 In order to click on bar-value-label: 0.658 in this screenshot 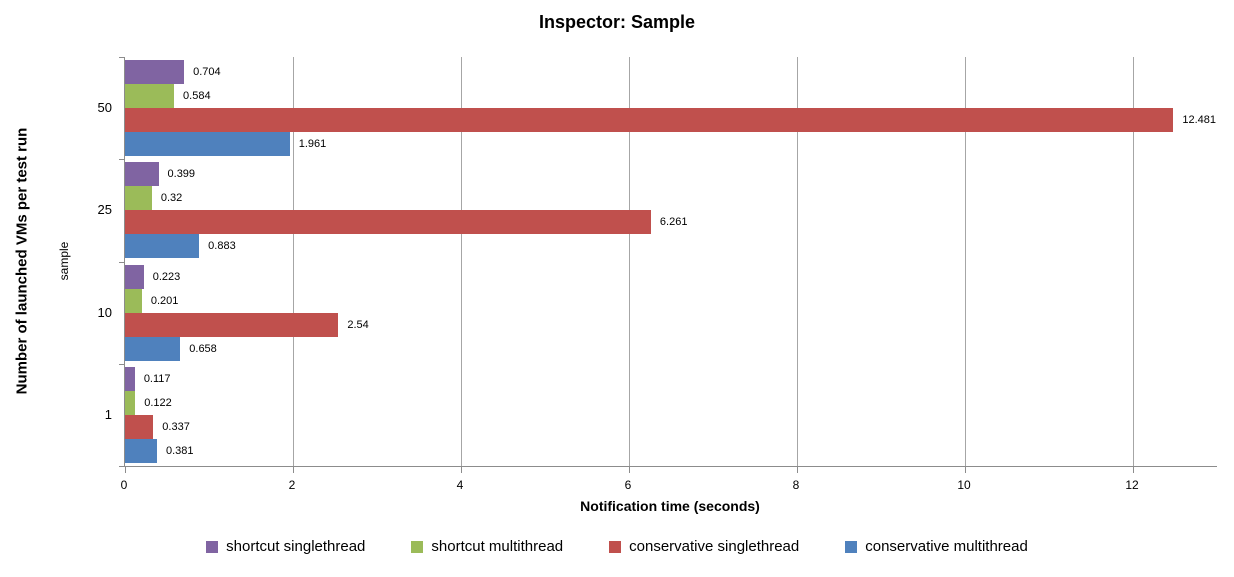, I will do `click(203, 348)`.